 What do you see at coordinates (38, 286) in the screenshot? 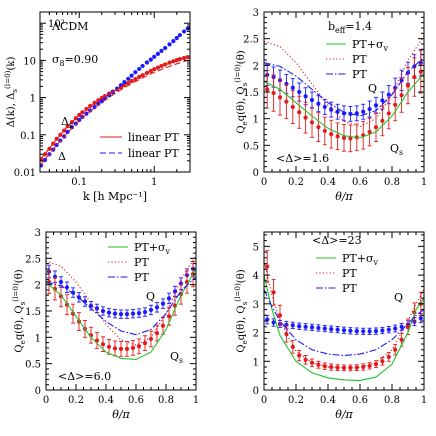
I see `y-tick-label: 2` at bounding box center [38, 286].